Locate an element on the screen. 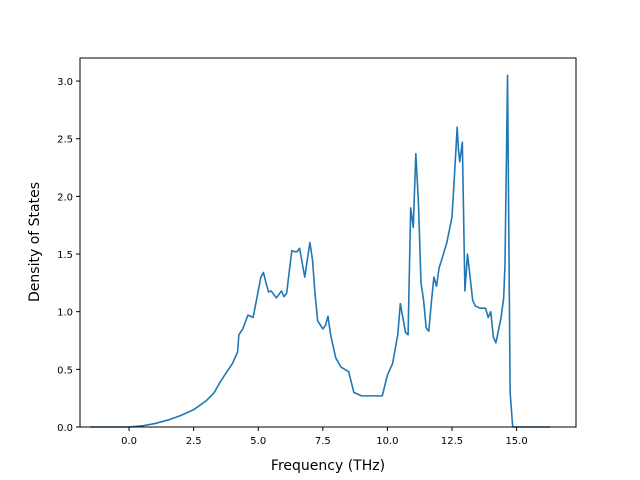 The image size is (640, 480). x-axis-ticks: 0.0 2.5 5.0 7.5 10.0 12.5 15.0 is located at coordinates (324, 437).